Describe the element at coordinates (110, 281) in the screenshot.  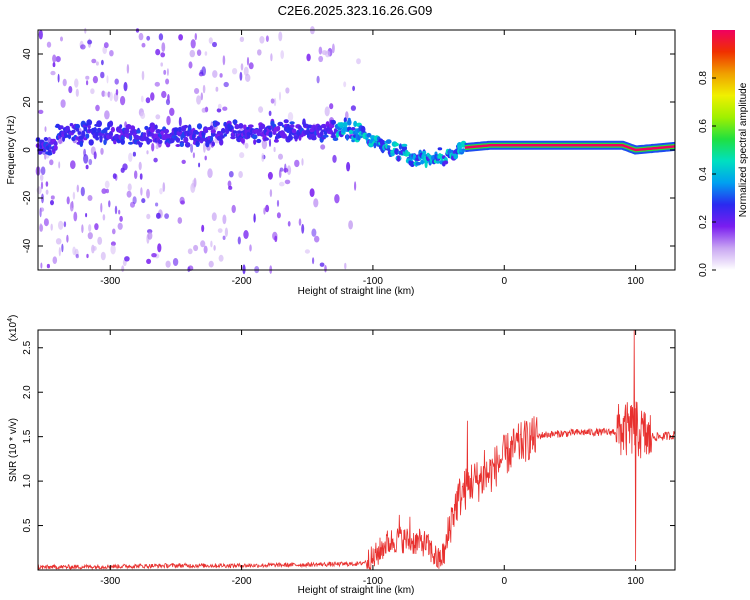
I see `spectrogram-x-tick-label: -300` at that location.